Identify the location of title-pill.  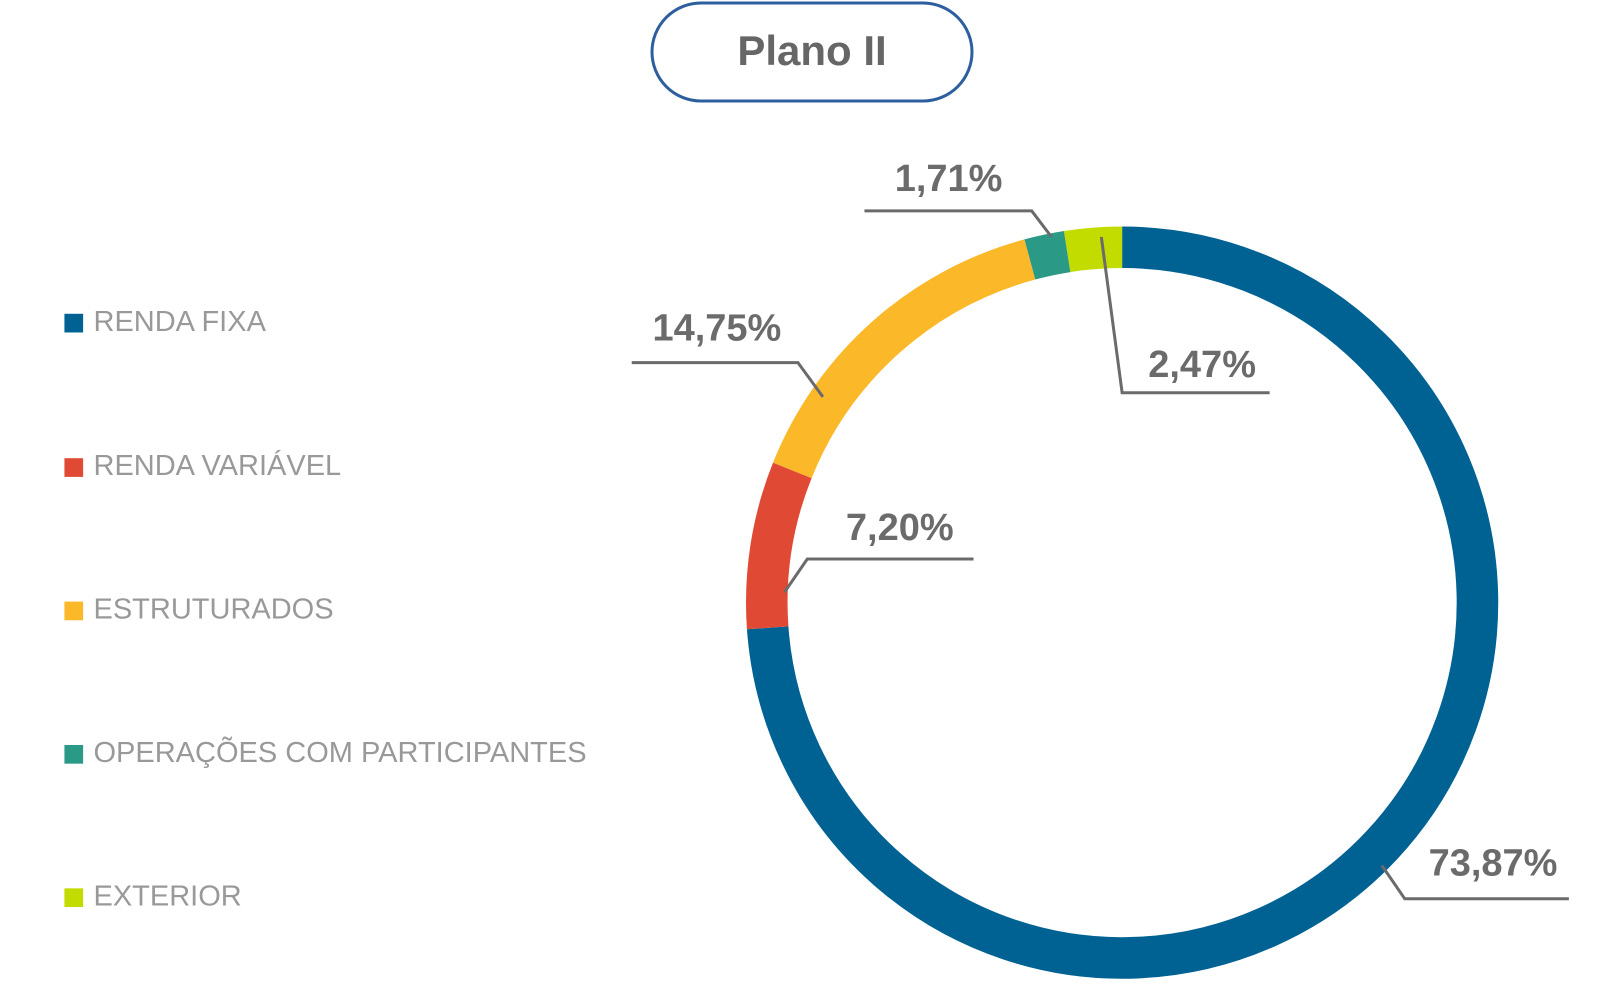
(812, 52).